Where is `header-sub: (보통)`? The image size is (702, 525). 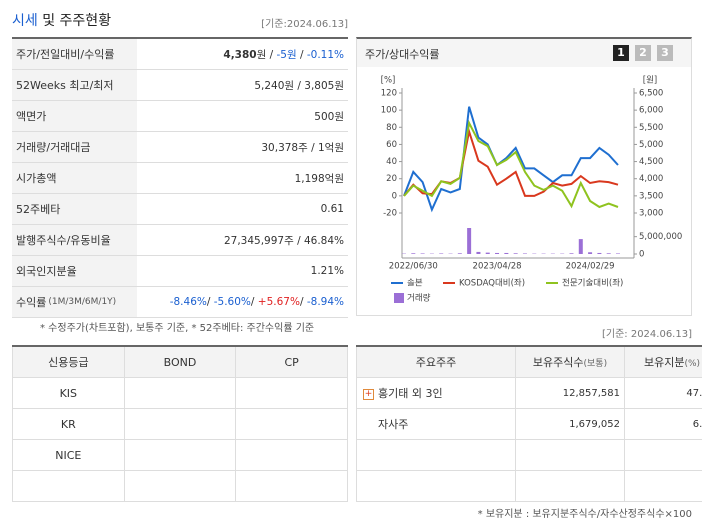 header-sub: (보통) is located at coordinates (595, 364).